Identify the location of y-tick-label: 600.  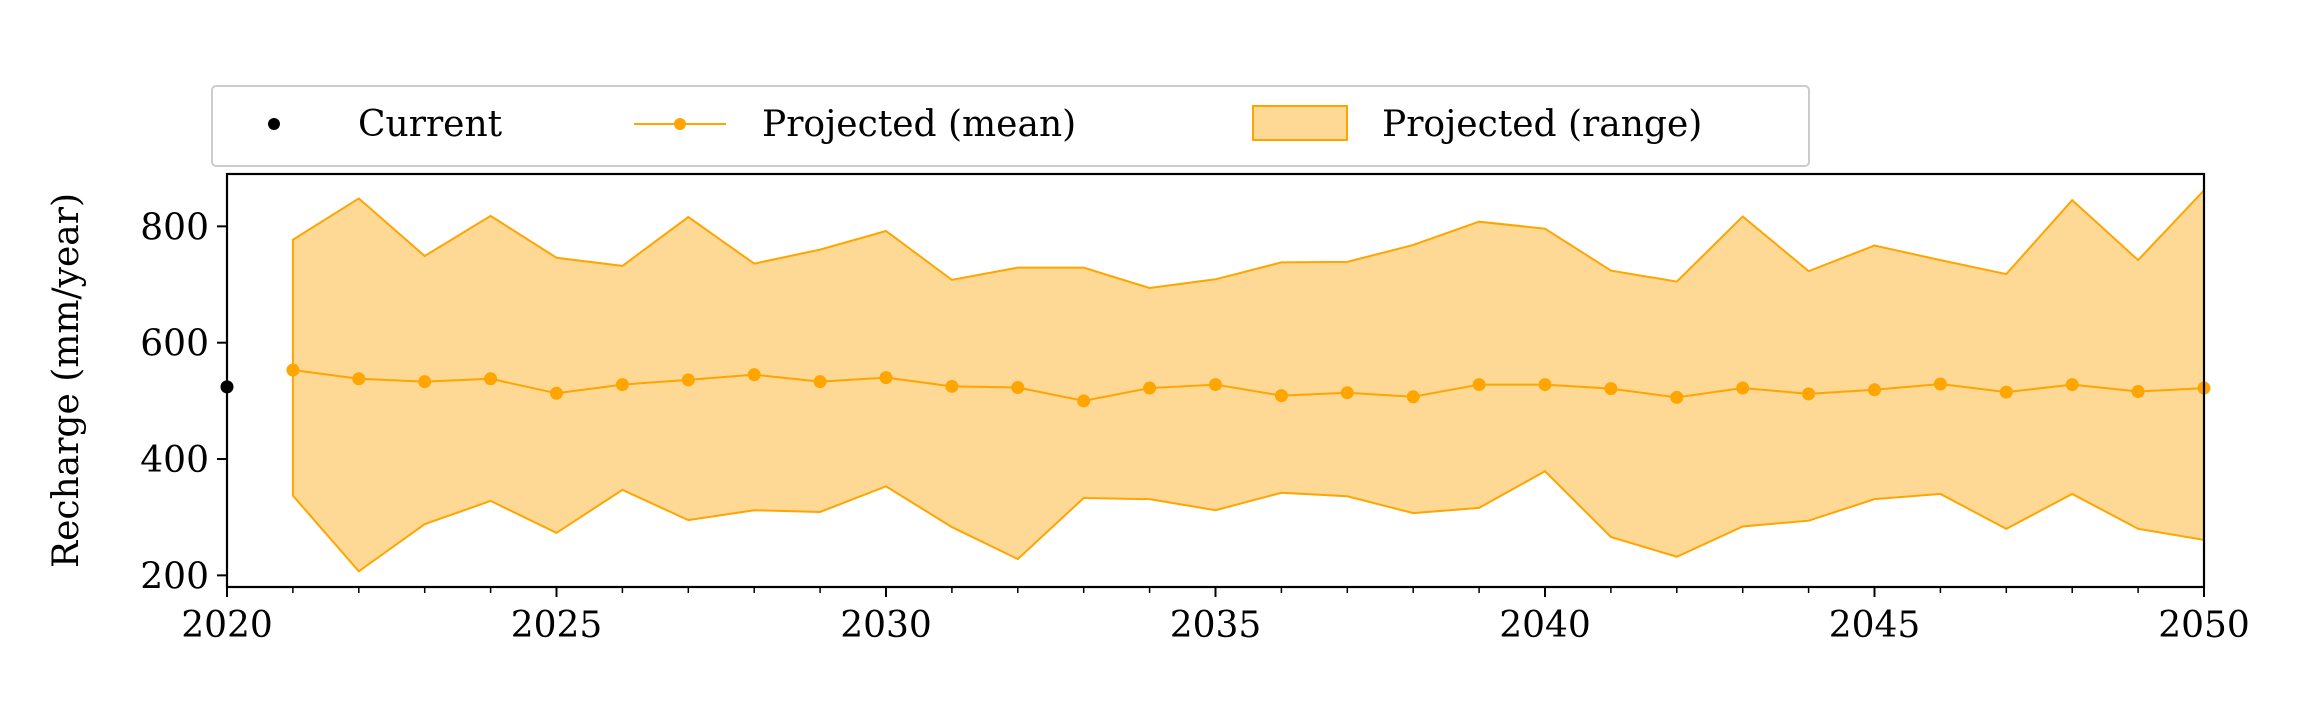
(174, 344).